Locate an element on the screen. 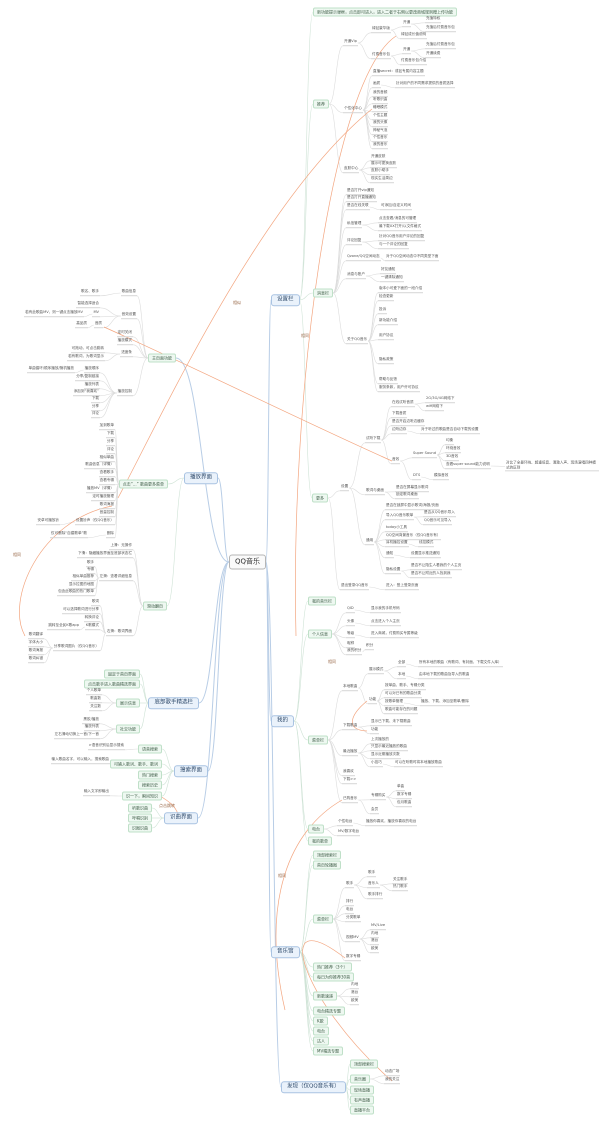 The height and width of the screenshot is (1123, 600). node-x-info: 歌曲信息 is located at coordinates (128, 293).